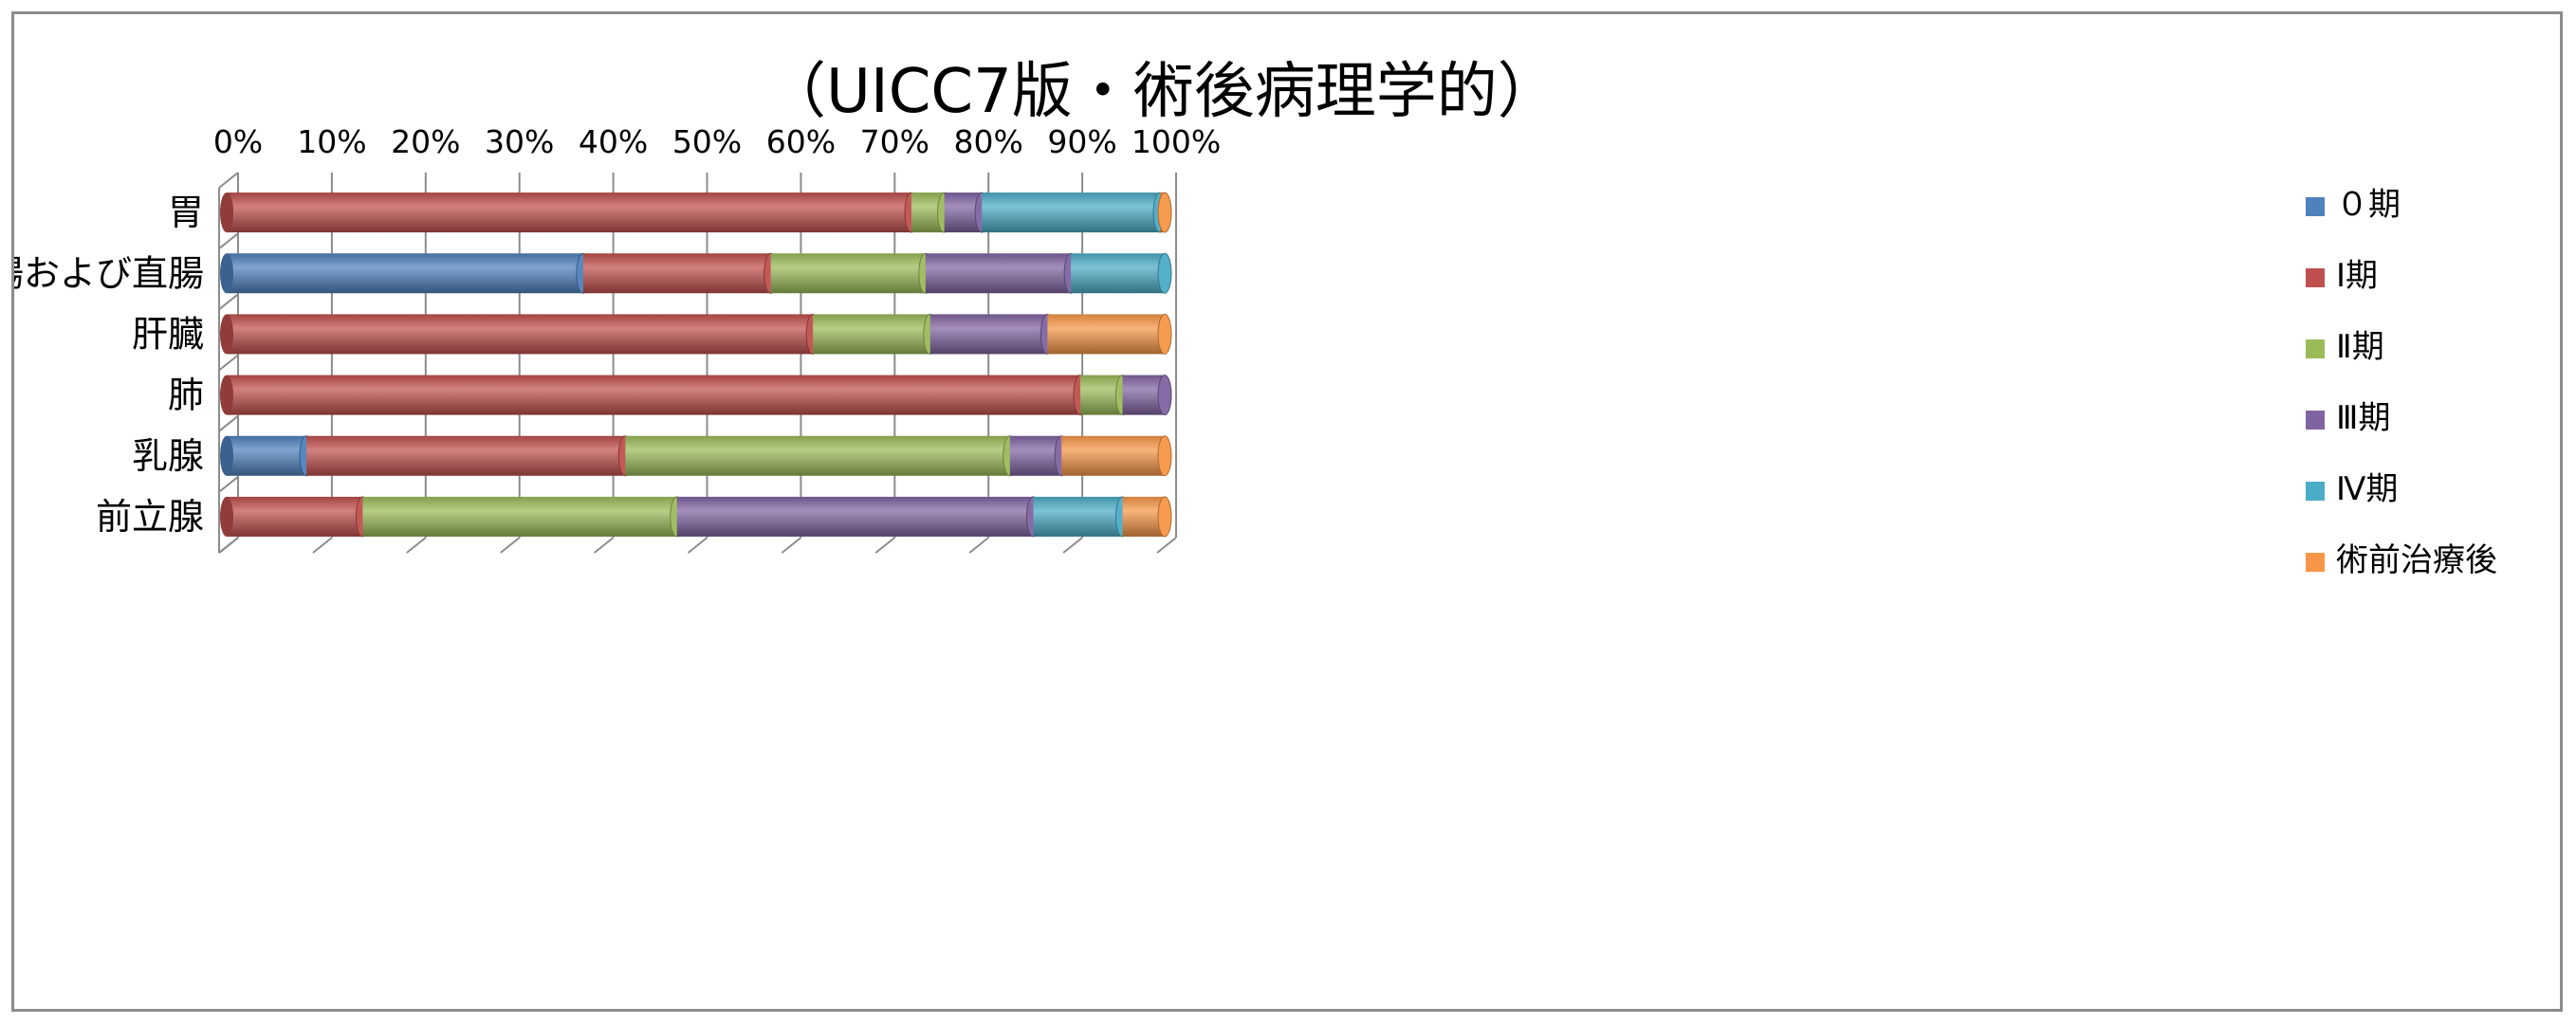 The height and width of the screenshot is (1025, 2576). I want to click on x-tick-label: 100%, so click(1176, 141).